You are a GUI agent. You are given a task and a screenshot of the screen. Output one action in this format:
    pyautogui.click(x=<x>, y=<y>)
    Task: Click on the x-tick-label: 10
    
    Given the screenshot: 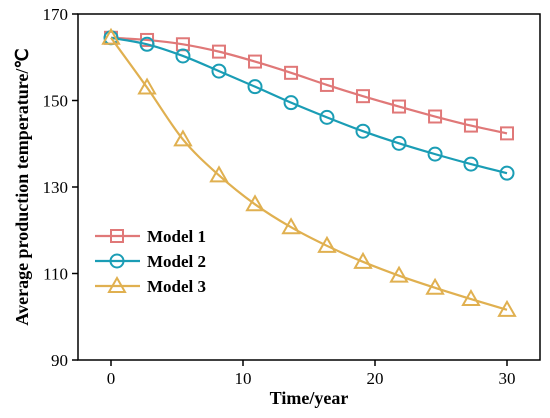 What is the action you would take?
    pyautogui.click(x=243, y=378)
    